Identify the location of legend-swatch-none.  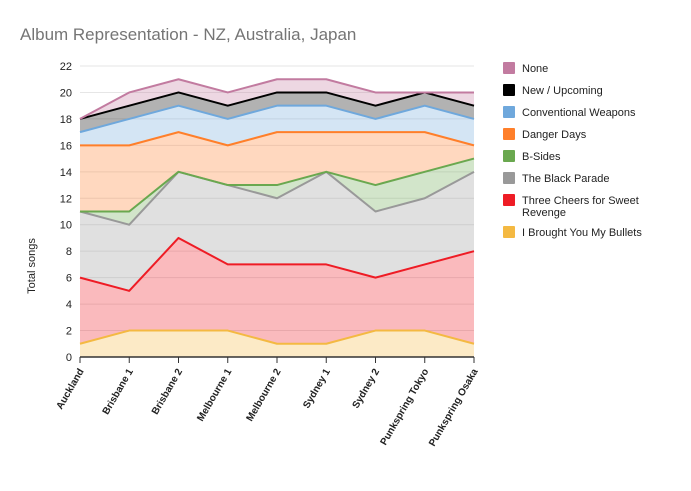
(509, 68).